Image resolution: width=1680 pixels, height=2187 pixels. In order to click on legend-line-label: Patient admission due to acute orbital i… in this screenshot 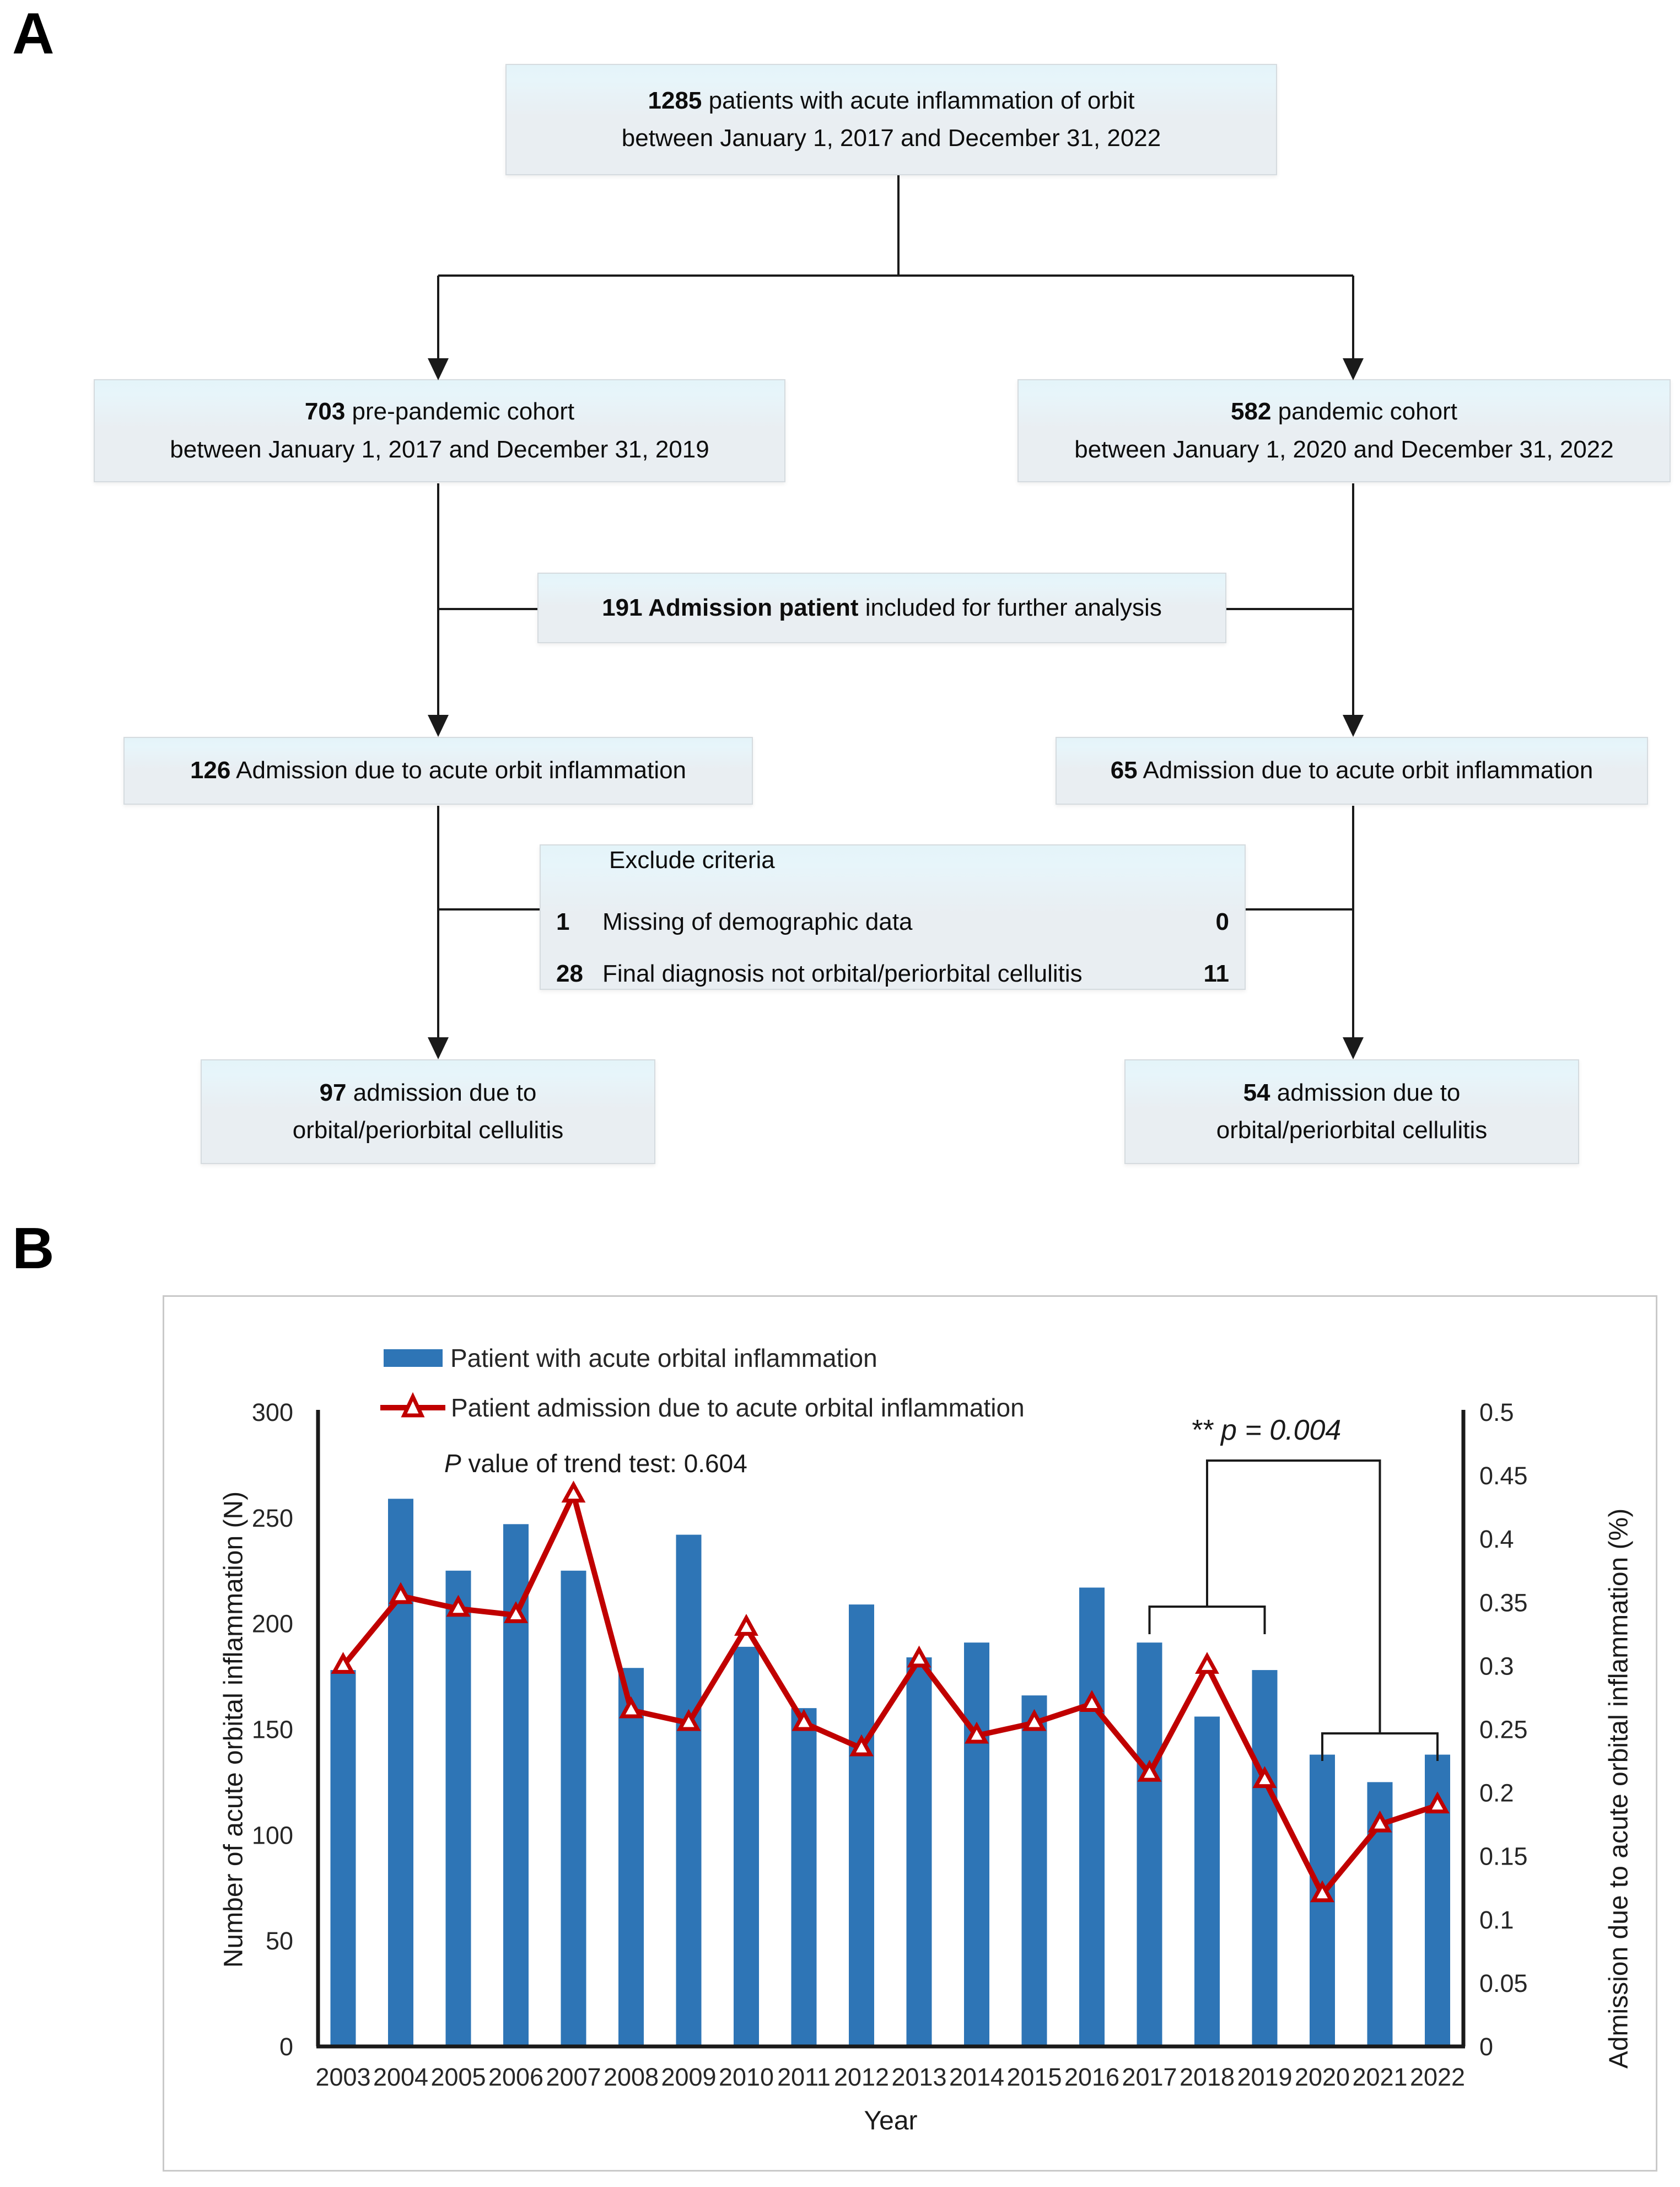, I will do `click(738, 1407)`.